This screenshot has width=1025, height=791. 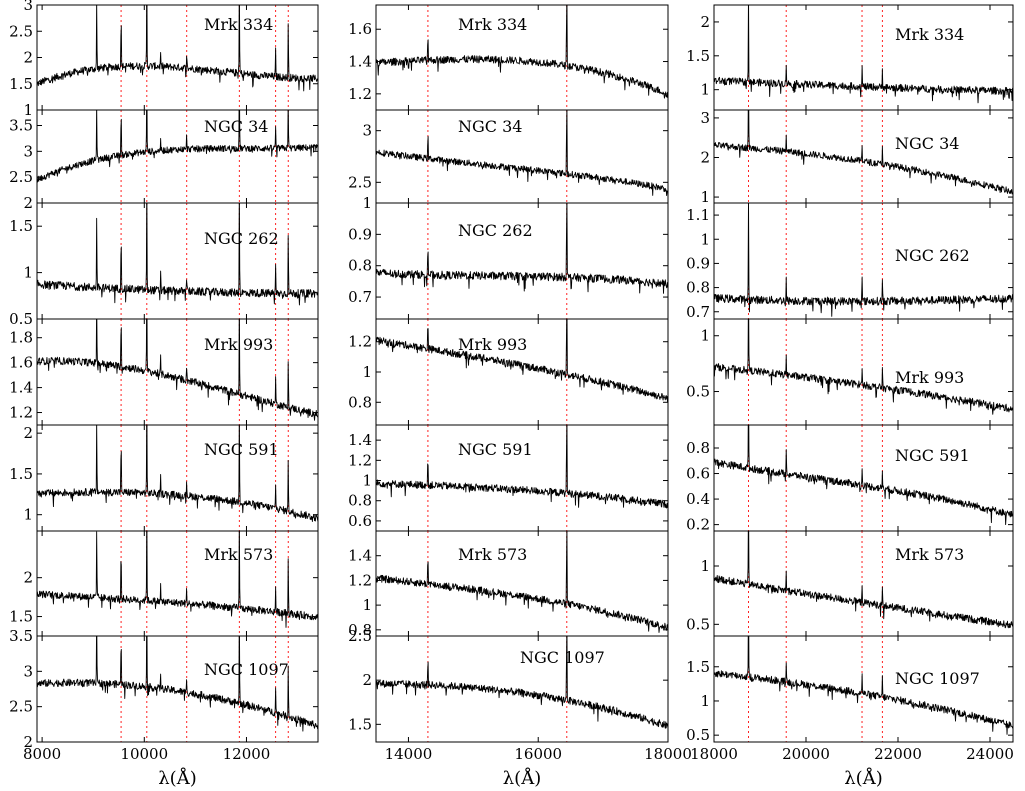 I want to click on x-tick-label: 22000, so click(x=898, y=754).